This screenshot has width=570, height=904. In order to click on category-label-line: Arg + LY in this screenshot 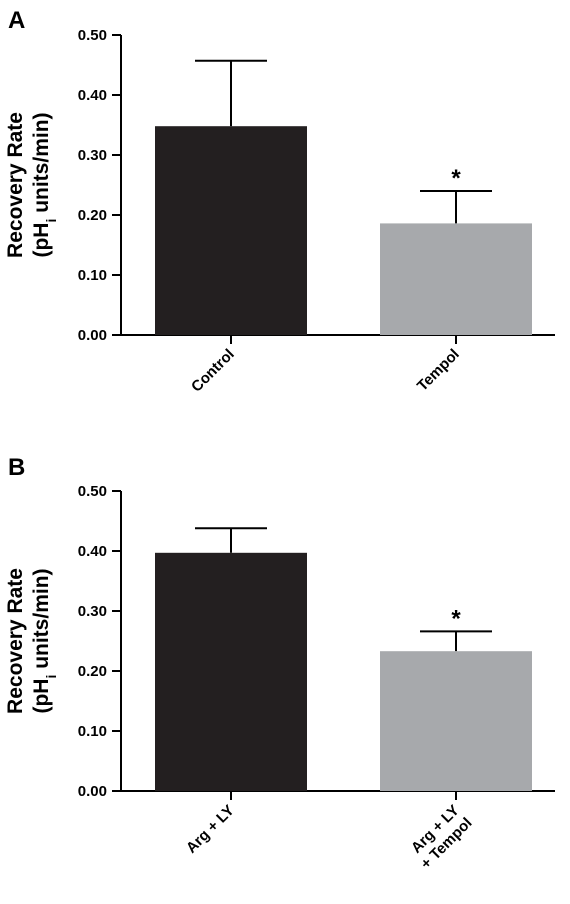, I will do `click(210, 829)`.